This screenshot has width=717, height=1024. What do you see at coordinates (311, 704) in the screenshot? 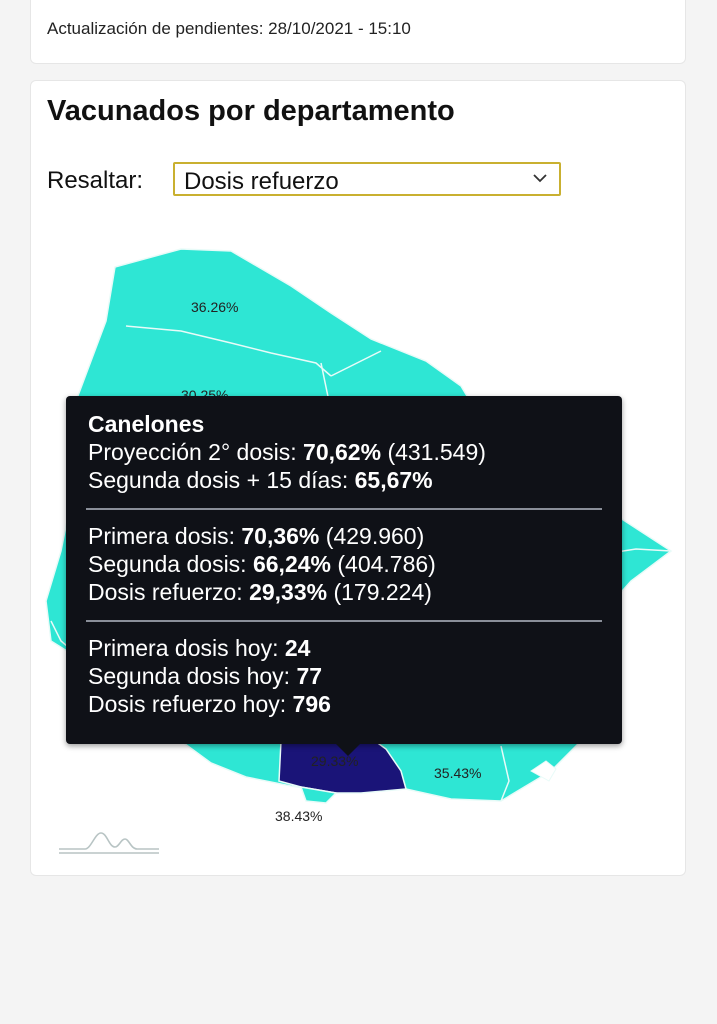
I see `tooltip-refuerzo-hoy-value: 796` at bounding box center [311, 704].